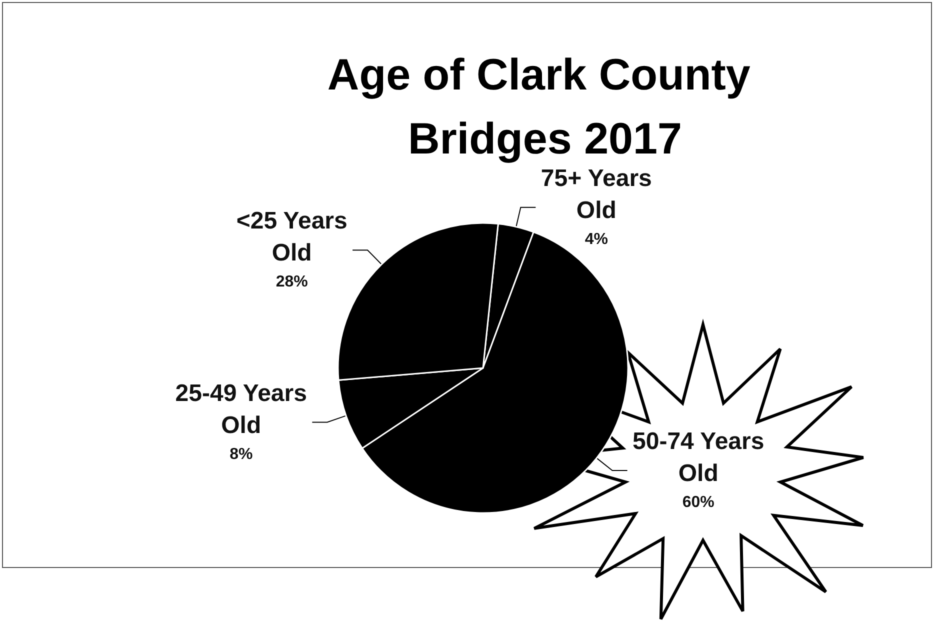 This screenshot has width=936, height=632. I want to click on slice-label: <25 Years Old, so click(292, 237).